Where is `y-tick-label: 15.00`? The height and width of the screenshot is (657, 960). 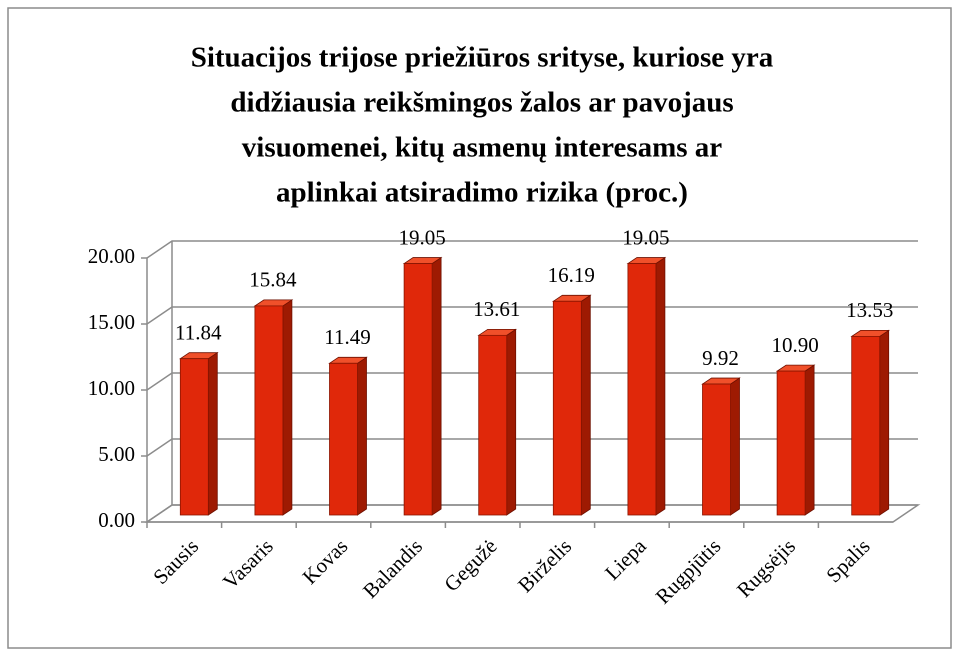 y-tick-label: 15.00 is located at coordinates (111, 322).